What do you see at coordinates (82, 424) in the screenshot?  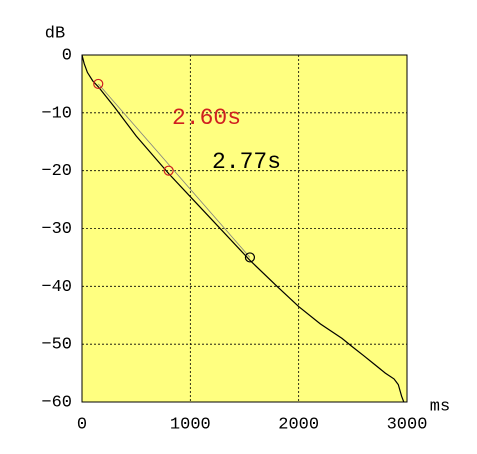 I see `x-tick-label: 0` at bounding box center [82, 424].